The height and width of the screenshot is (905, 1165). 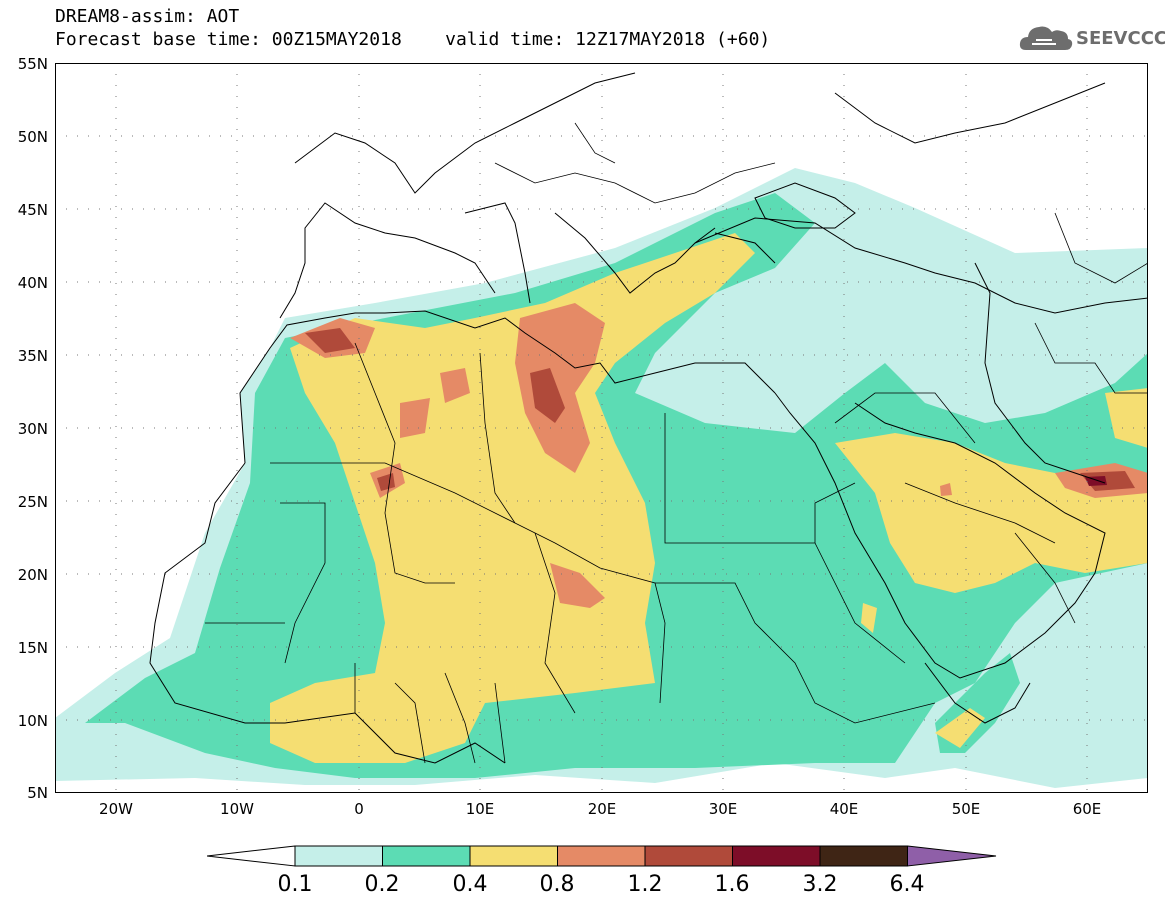 I want to click on colorbar-label-3.2: 3.2, so click(x=820, y=884).